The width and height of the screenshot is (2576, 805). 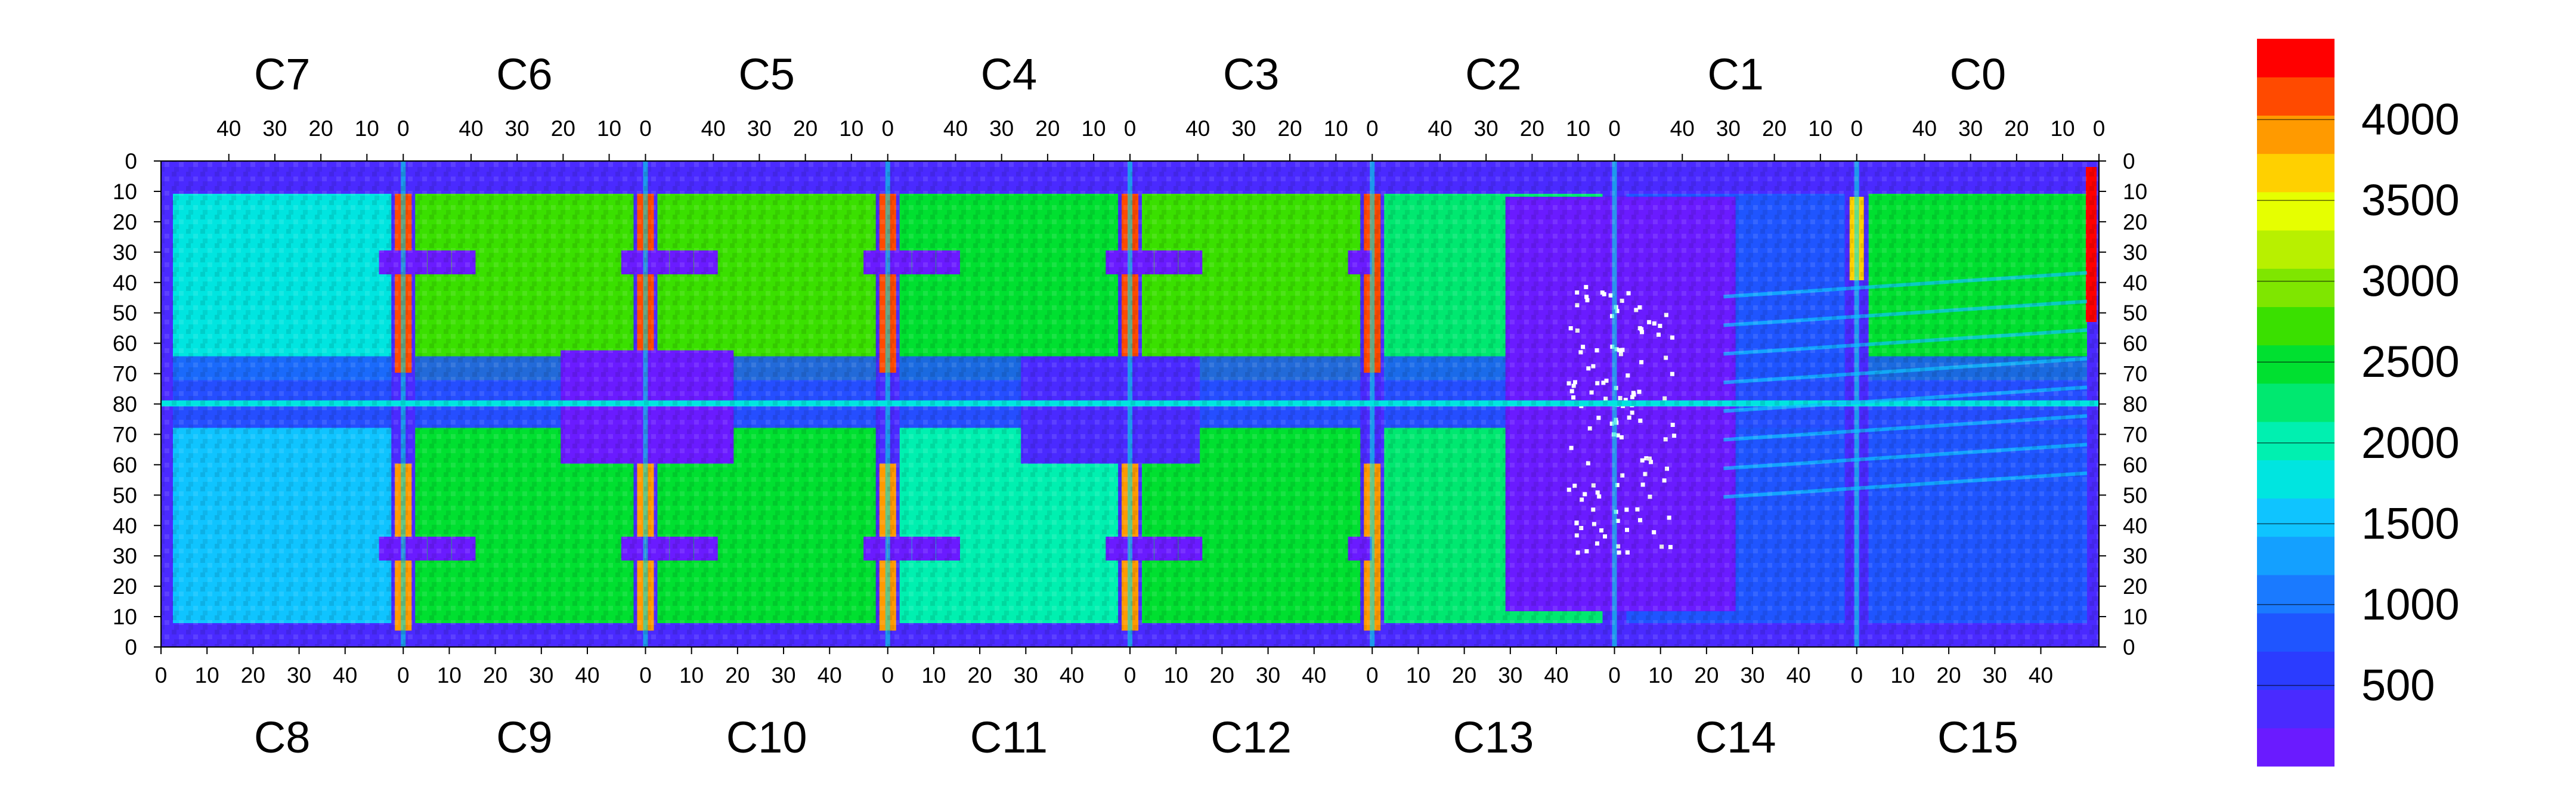 I want to click on right-tick-label: 50, so click(x=2135, y=313).